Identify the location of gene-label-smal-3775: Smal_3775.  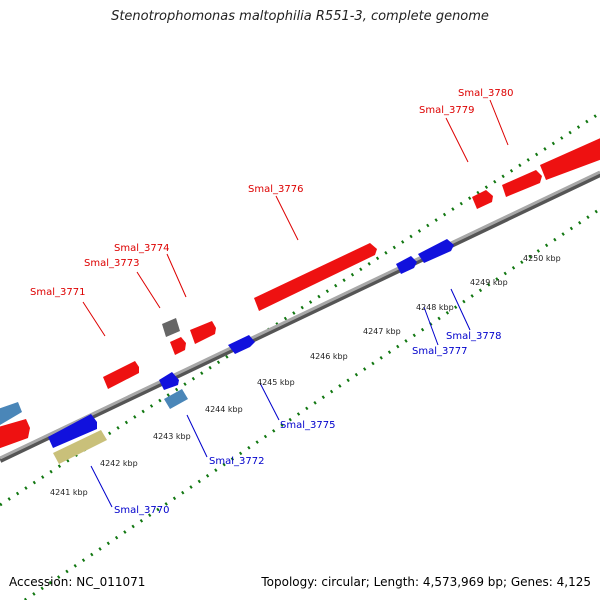
(307, 425).